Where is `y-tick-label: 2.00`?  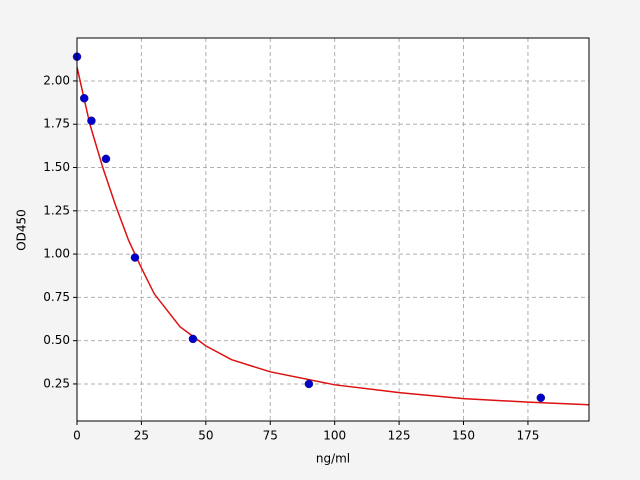 y-tick-label: 2.00 is located at coordinates (56, 80).